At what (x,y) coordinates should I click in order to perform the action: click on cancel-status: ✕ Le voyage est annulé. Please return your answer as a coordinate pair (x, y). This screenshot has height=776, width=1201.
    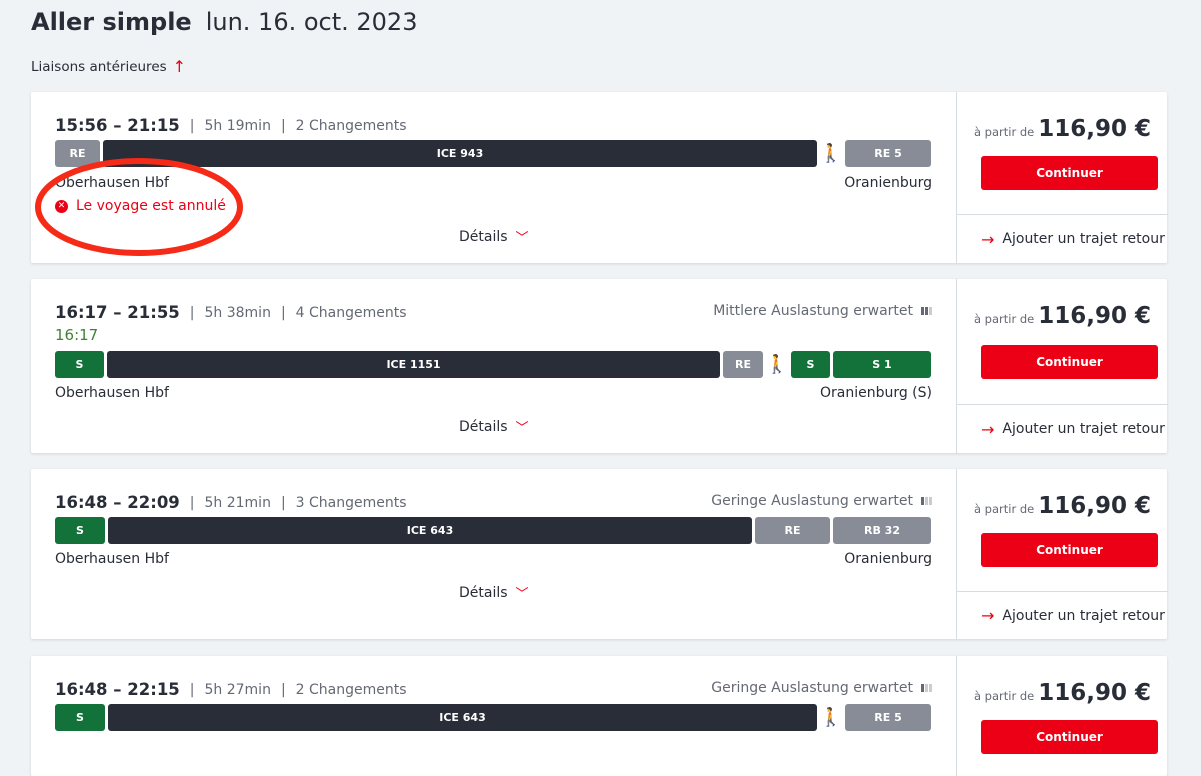
    Looking at the image, I should click on (140, 206).